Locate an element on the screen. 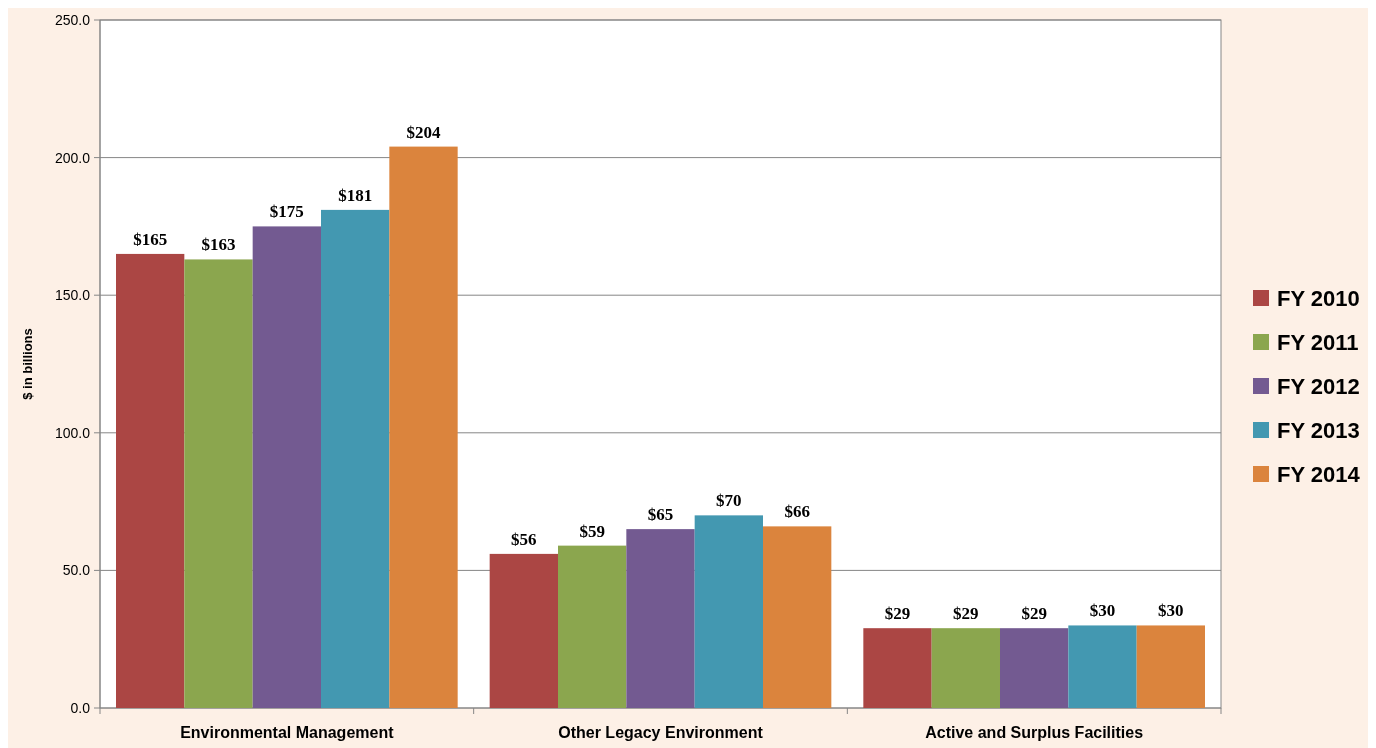 The width and height of the screenshot is (1376, 748). data-label: $175 is located at coordinates (286, 212).